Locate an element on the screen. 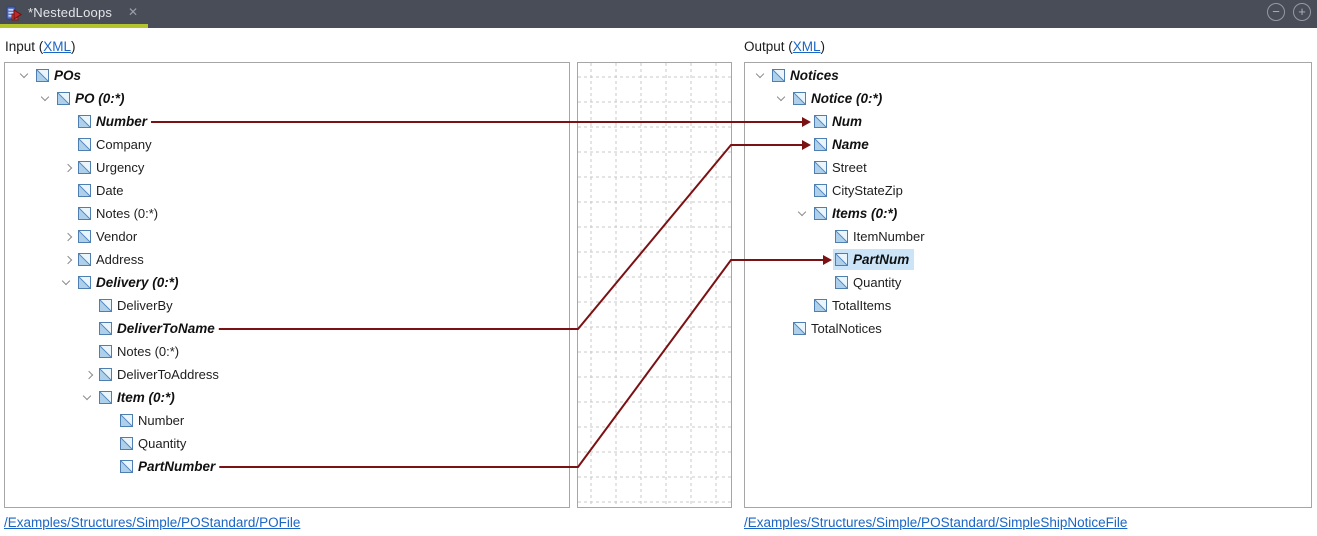  input-item-partnumber: PartNumber is located at coordinates (287, 466).